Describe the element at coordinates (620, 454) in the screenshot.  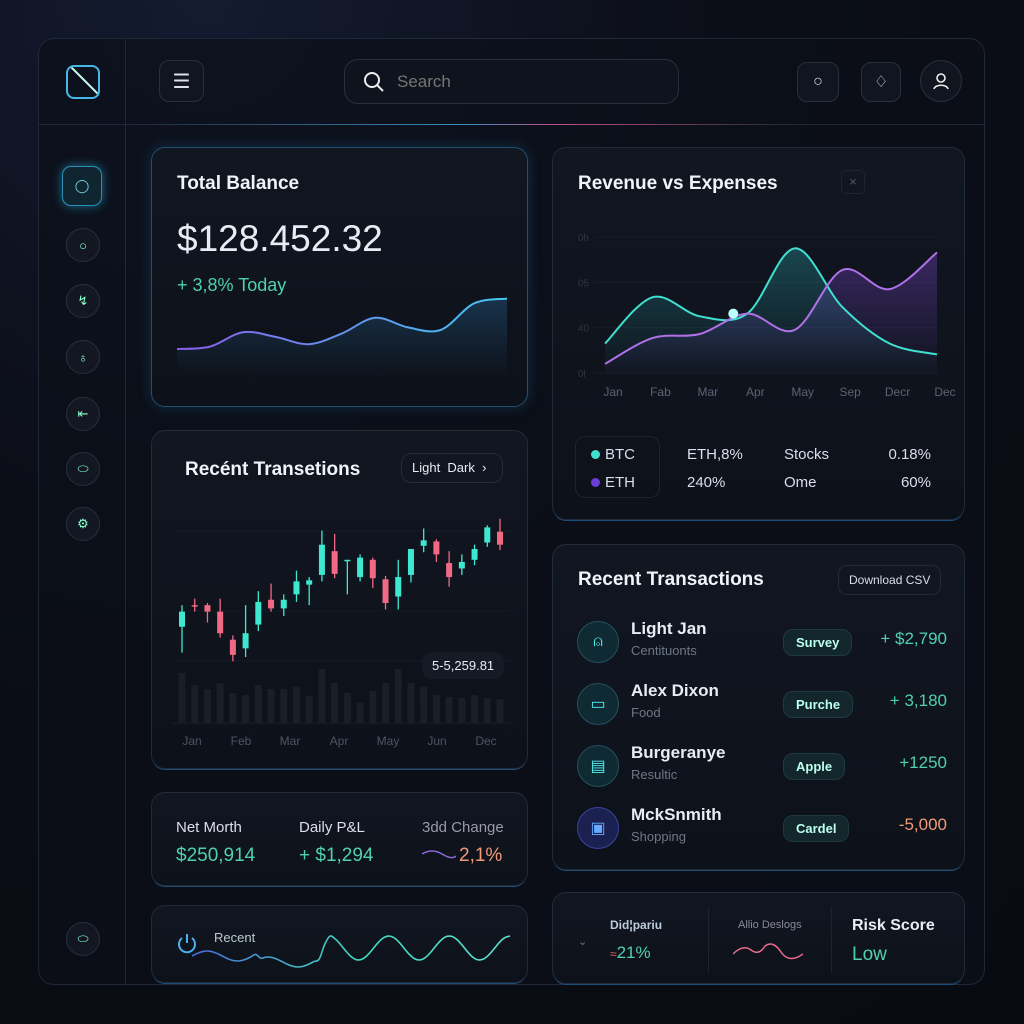
I see `legend-name: BTC` at that location.